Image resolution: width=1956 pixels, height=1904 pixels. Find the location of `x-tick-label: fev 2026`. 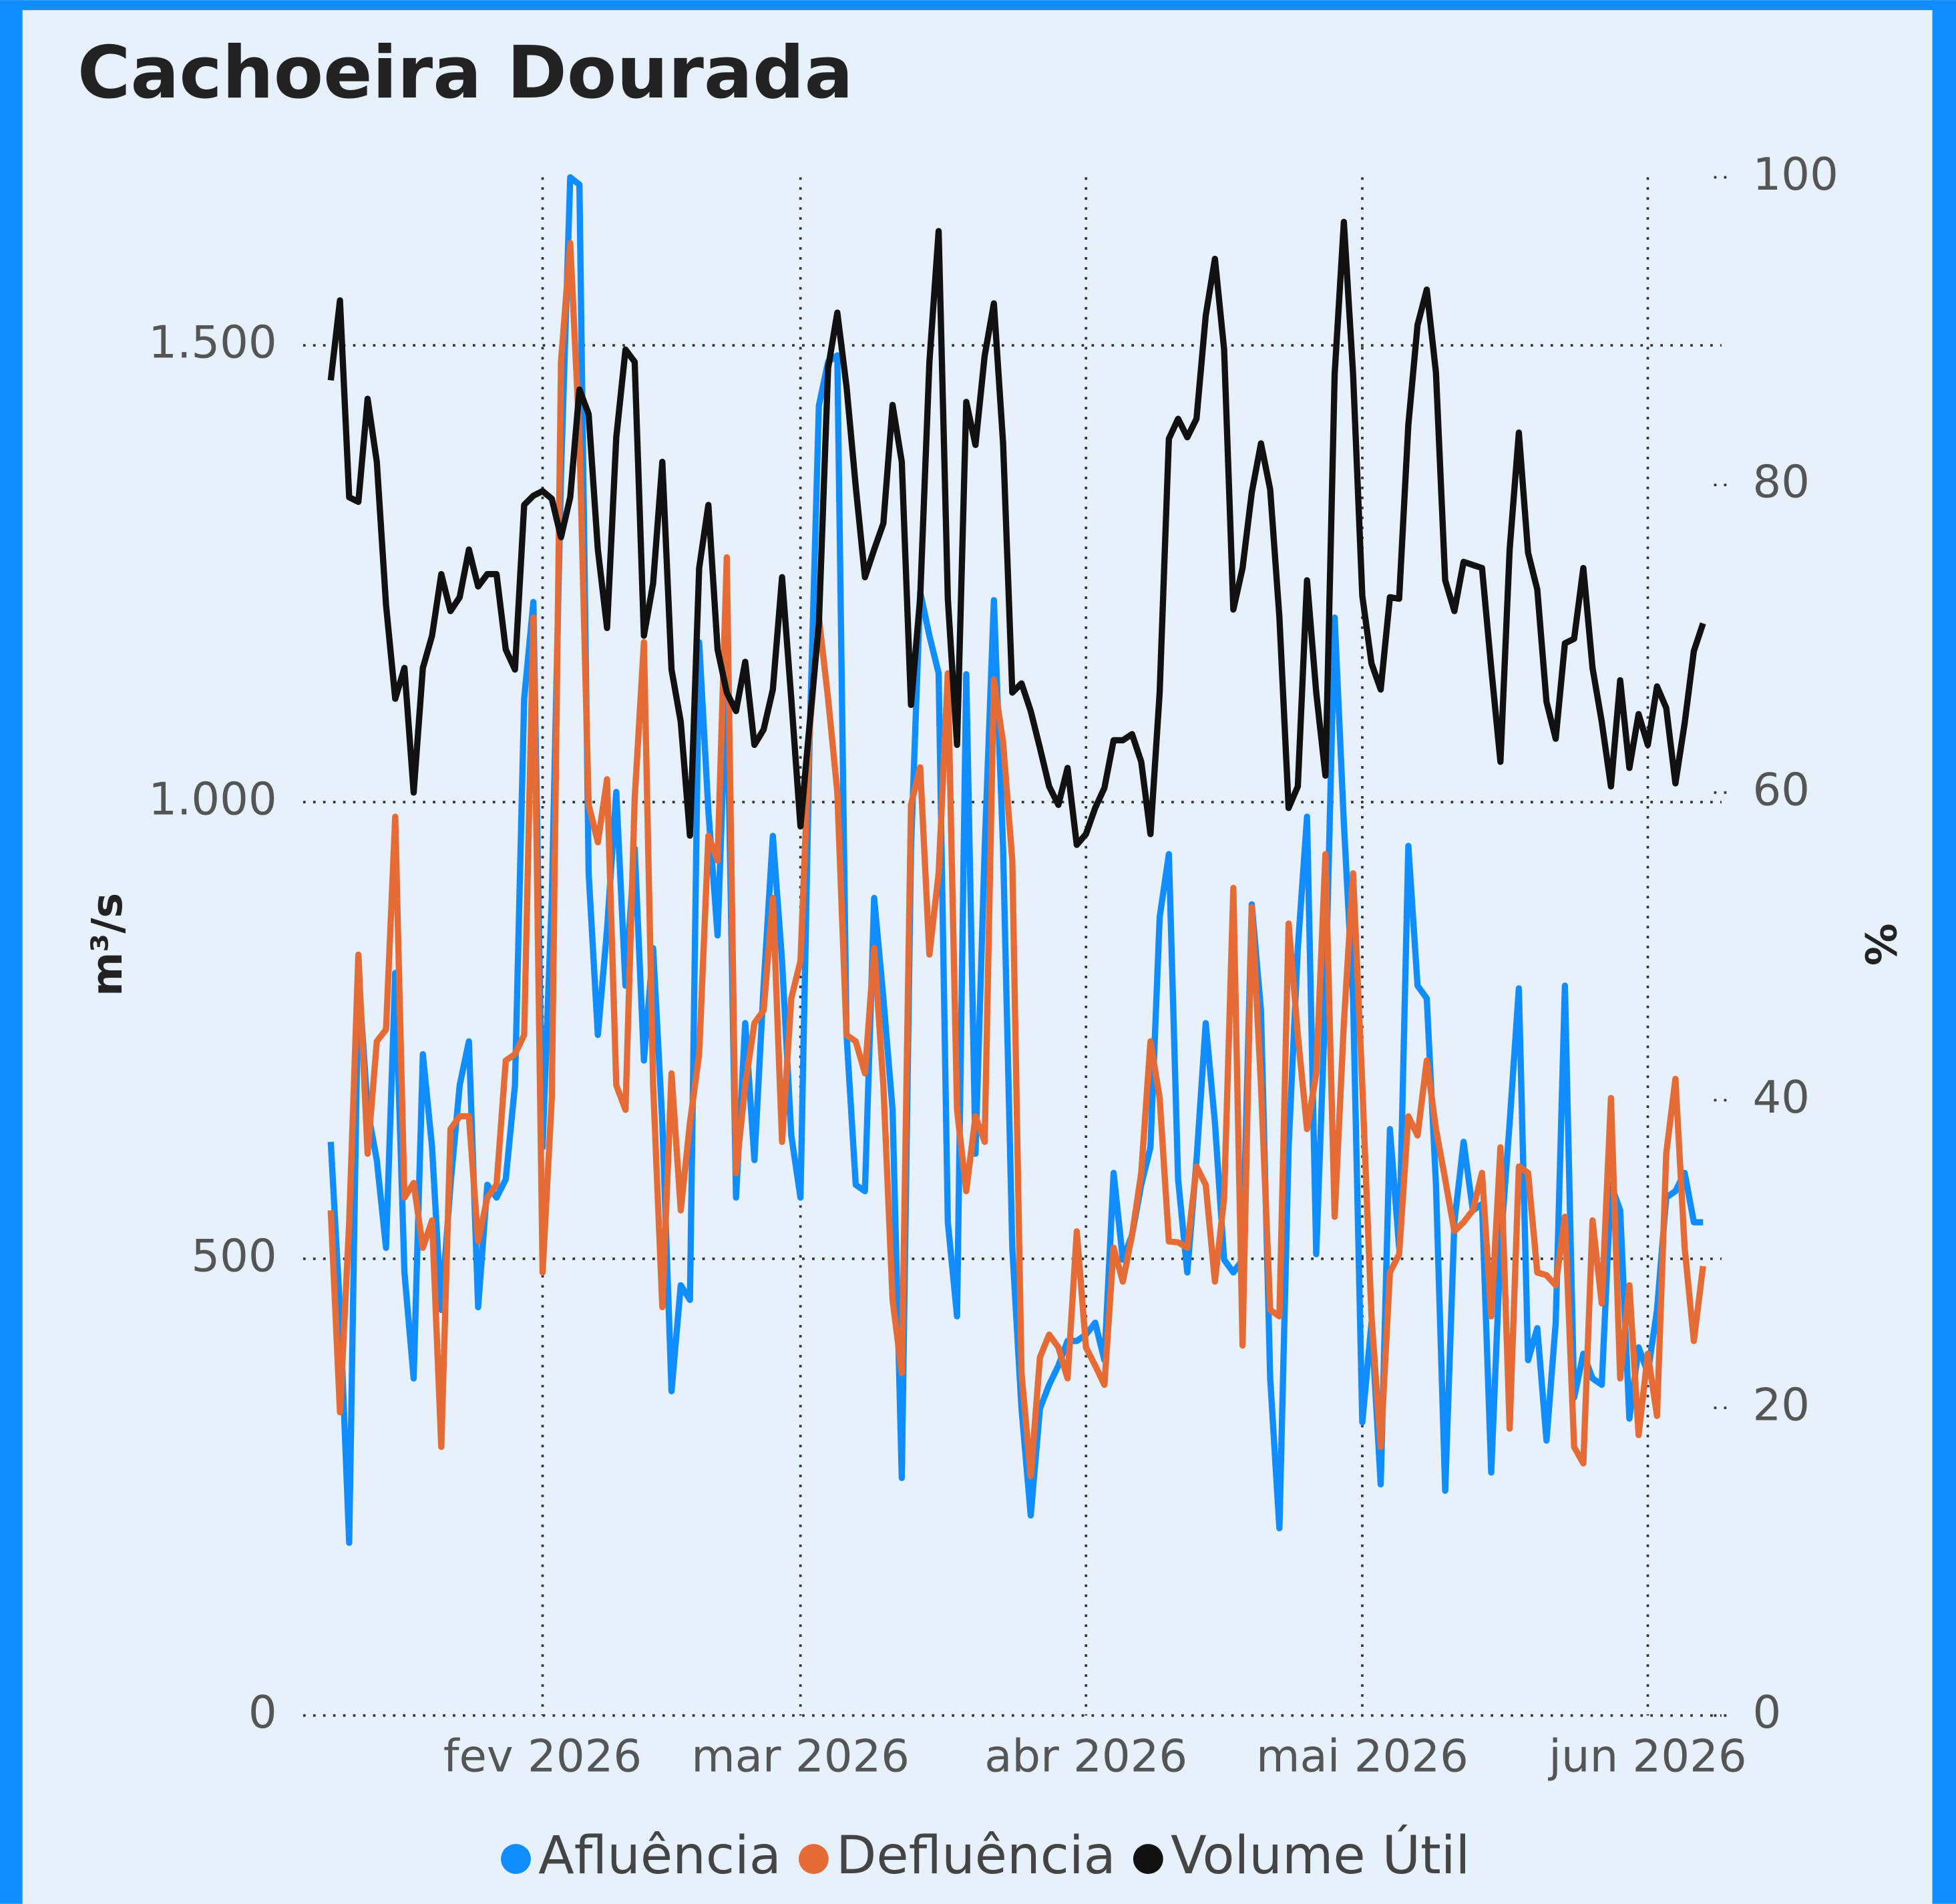

x-tick-label: fev 2026 is located at coordinates (542, 1756).